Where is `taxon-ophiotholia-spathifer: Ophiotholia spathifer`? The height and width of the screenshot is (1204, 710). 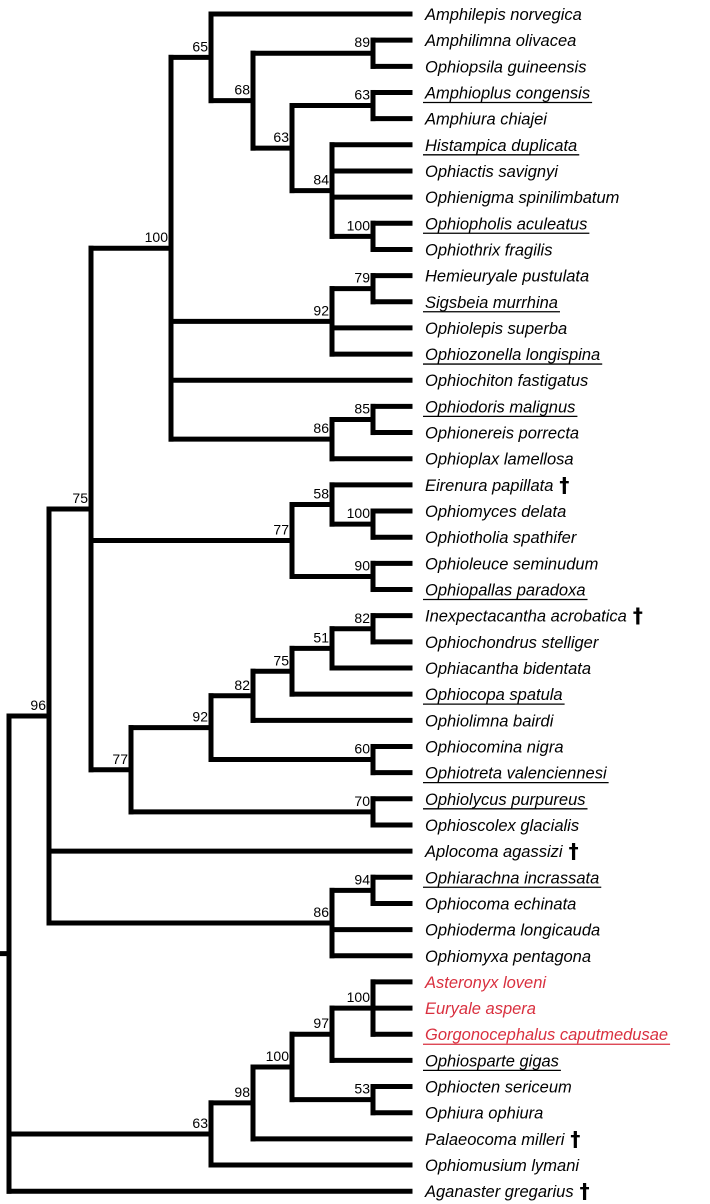
taxon-ophiotholia-spathifer: Ophiotholia spathifer is located at coordinates (501, 538).